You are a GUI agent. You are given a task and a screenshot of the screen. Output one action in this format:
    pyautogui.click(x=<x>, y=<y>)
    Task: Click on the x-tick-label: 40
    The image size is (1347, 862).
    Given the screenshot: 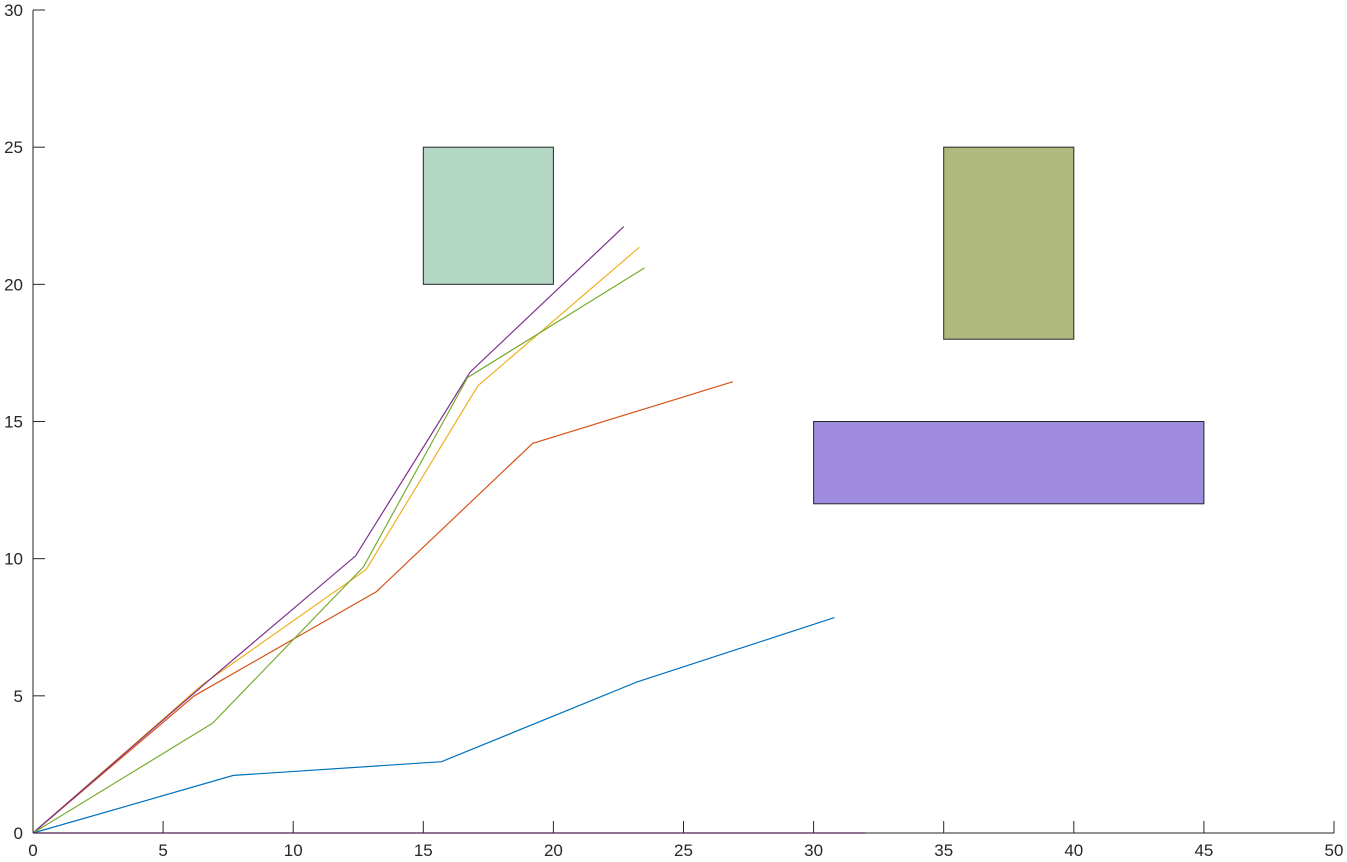 What is the action you would take?
    pyautogui.click(x=1073, y=850)
    